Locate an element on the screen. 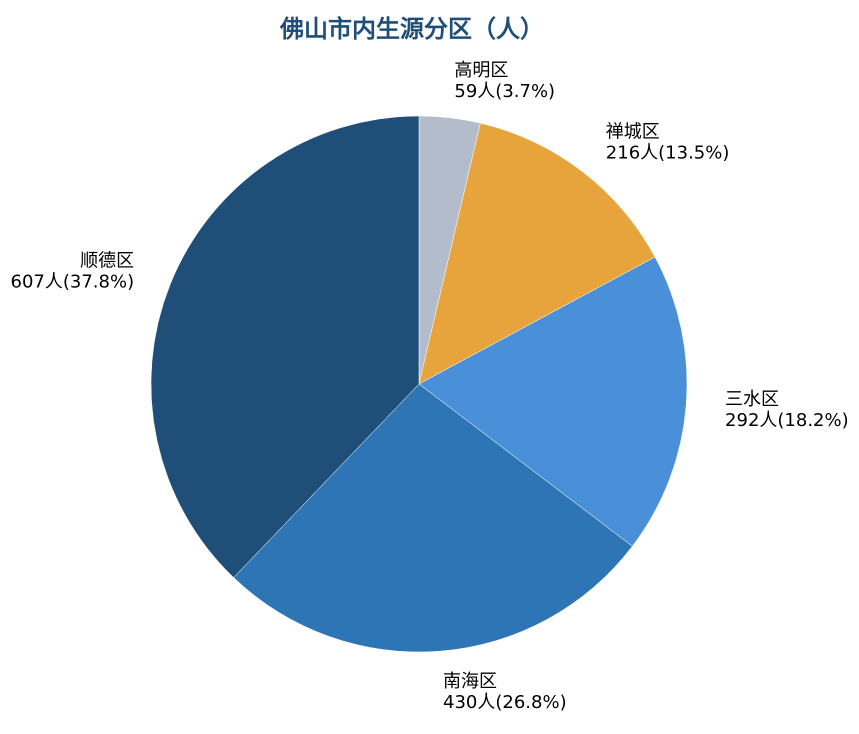  chart-title: 佛山市内生源分区（人） is located at coordinates (411, 29).